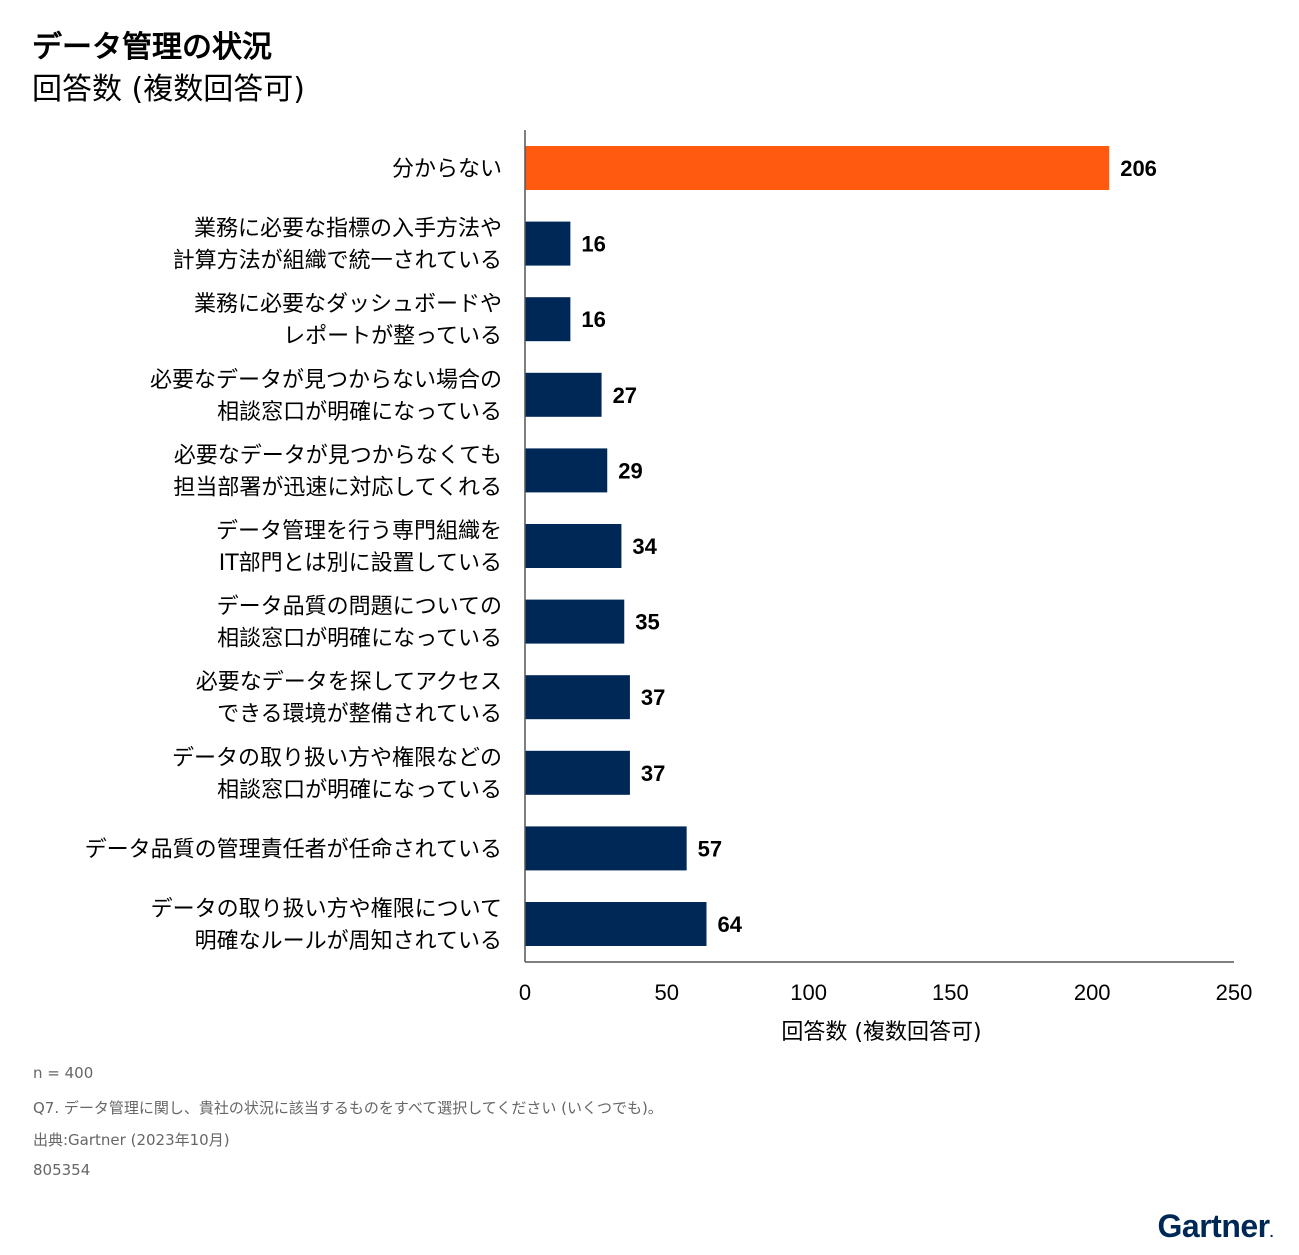  Describe the element at coordinates (348, 304) in the screenshot. I see `category-label: 業務に必要なダッシュボードや` at that location.